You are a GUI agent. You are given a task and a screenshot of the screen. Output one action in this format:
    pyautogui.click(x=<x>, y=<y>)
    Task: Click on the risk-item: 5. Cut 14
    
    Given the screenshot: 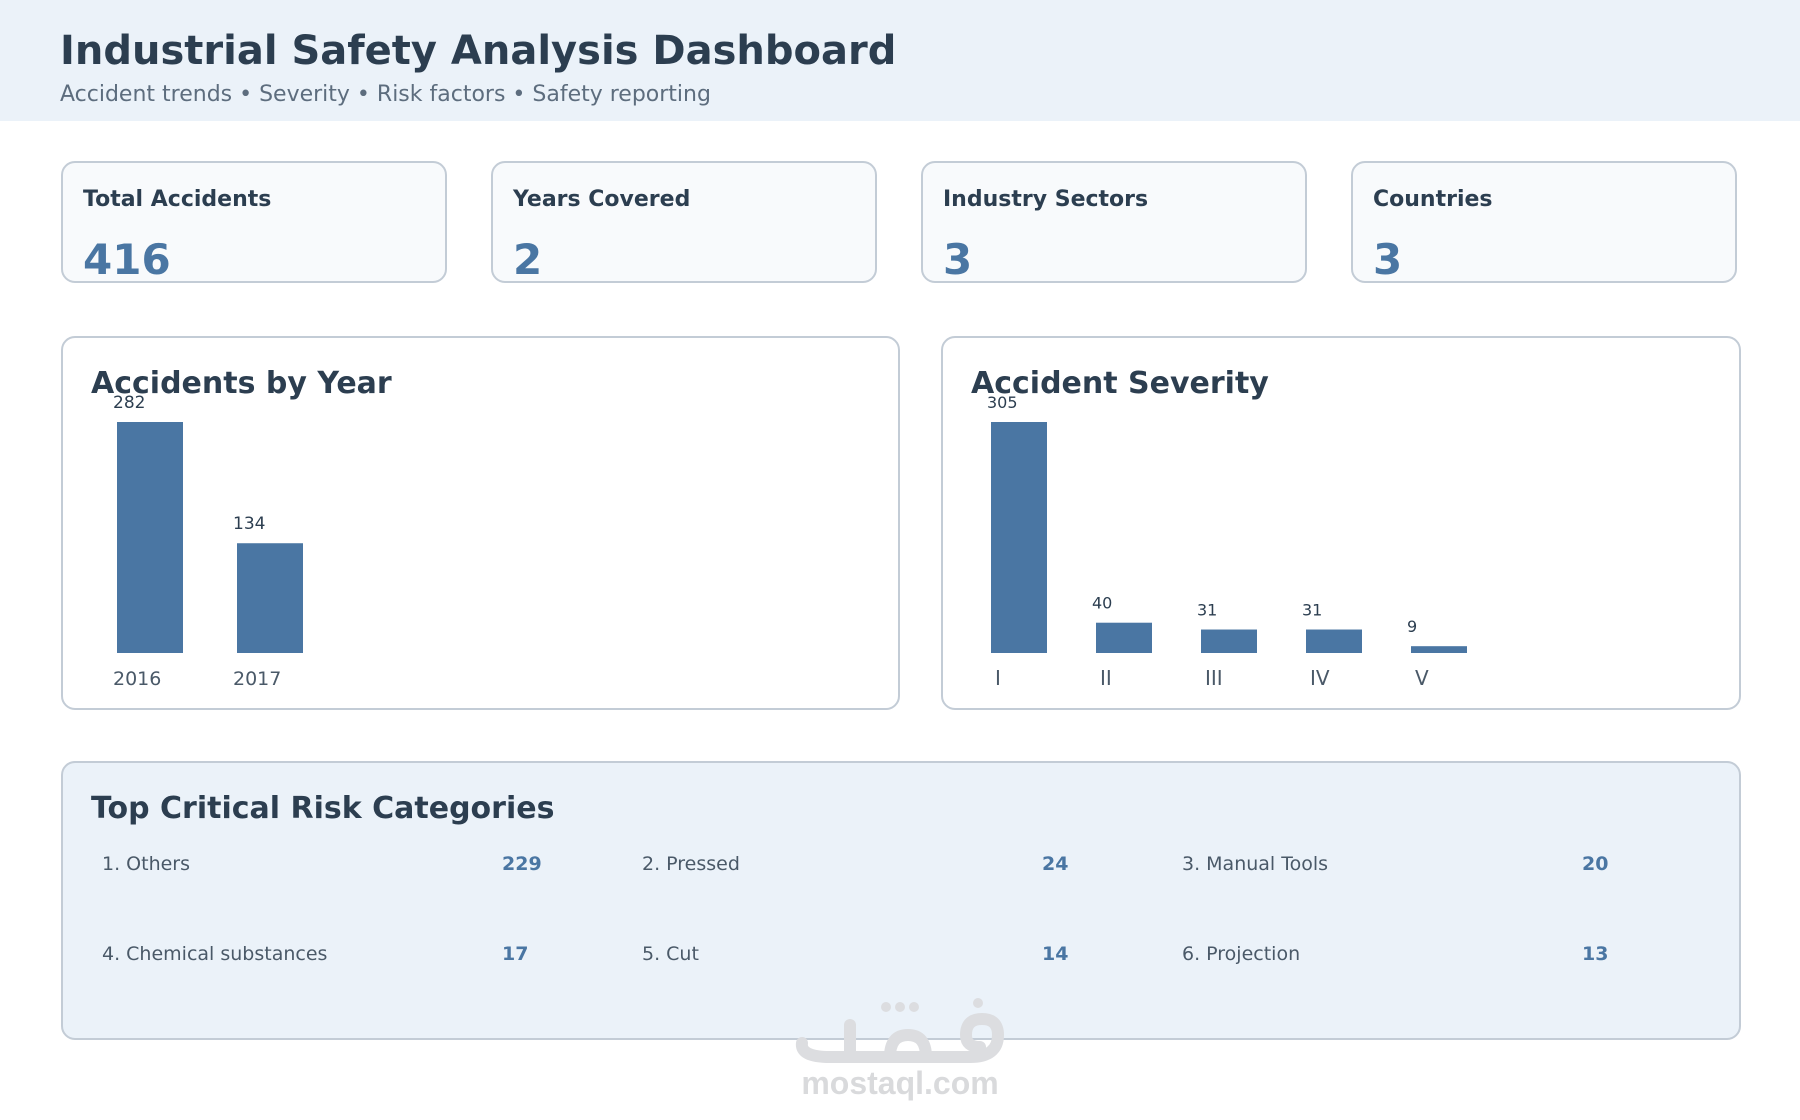 What is the action you would take?
    pyautogui.click(x=892, y=958)
    